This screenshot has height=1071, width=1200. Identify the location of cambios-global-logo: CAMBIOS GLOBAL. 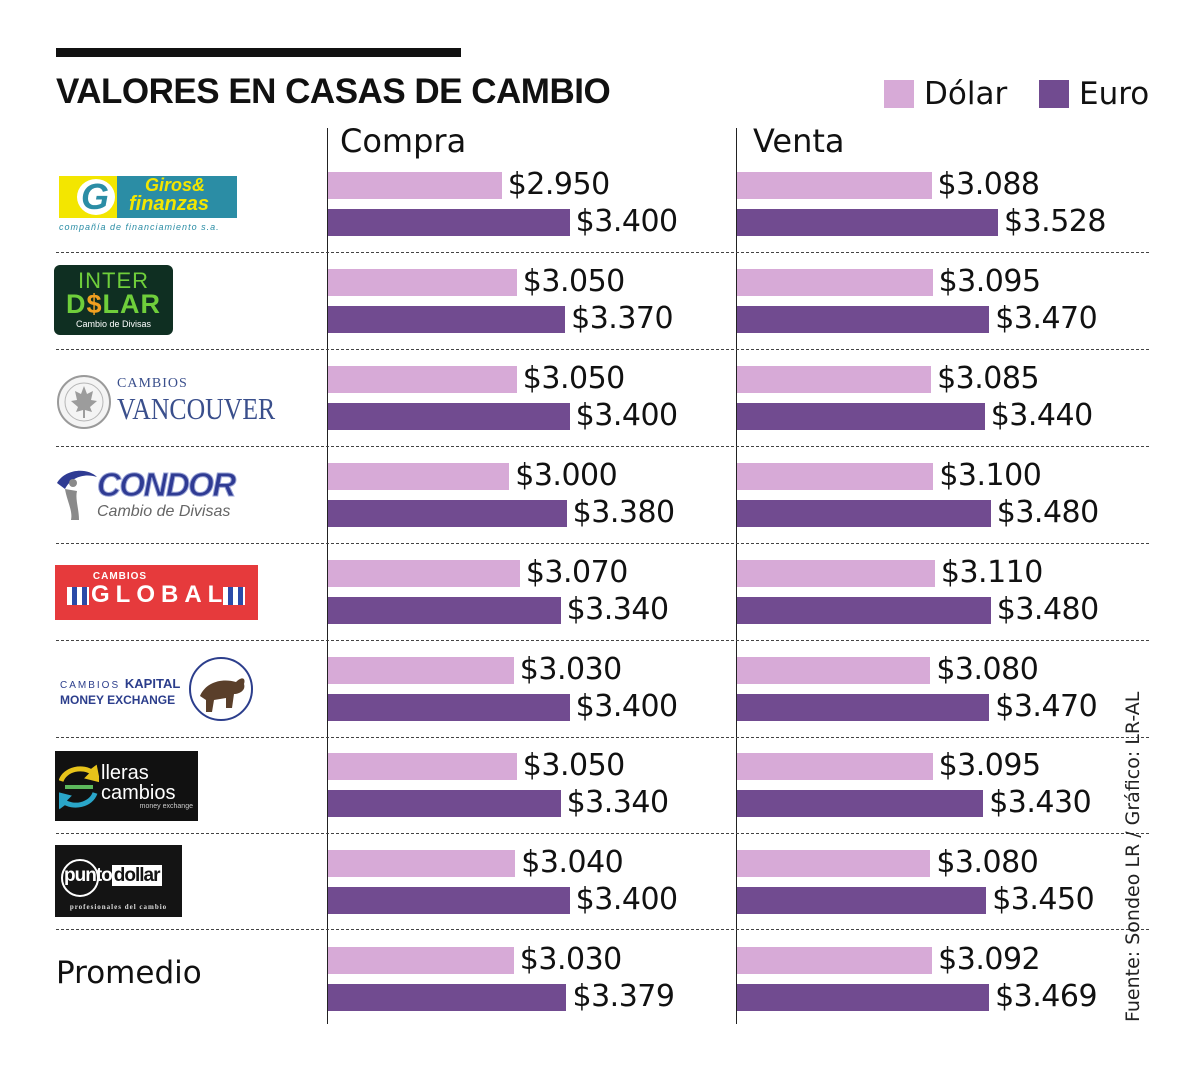
(156, 592).